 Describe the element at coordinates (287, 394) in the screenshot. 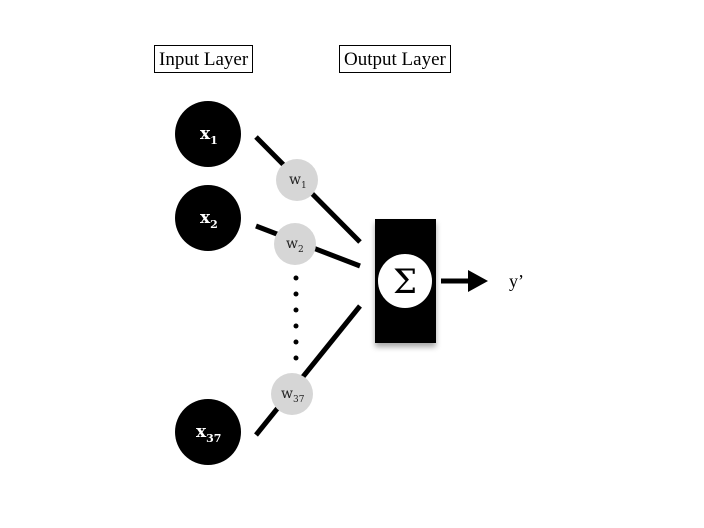

I see `weight-w37-base: w` at that location.